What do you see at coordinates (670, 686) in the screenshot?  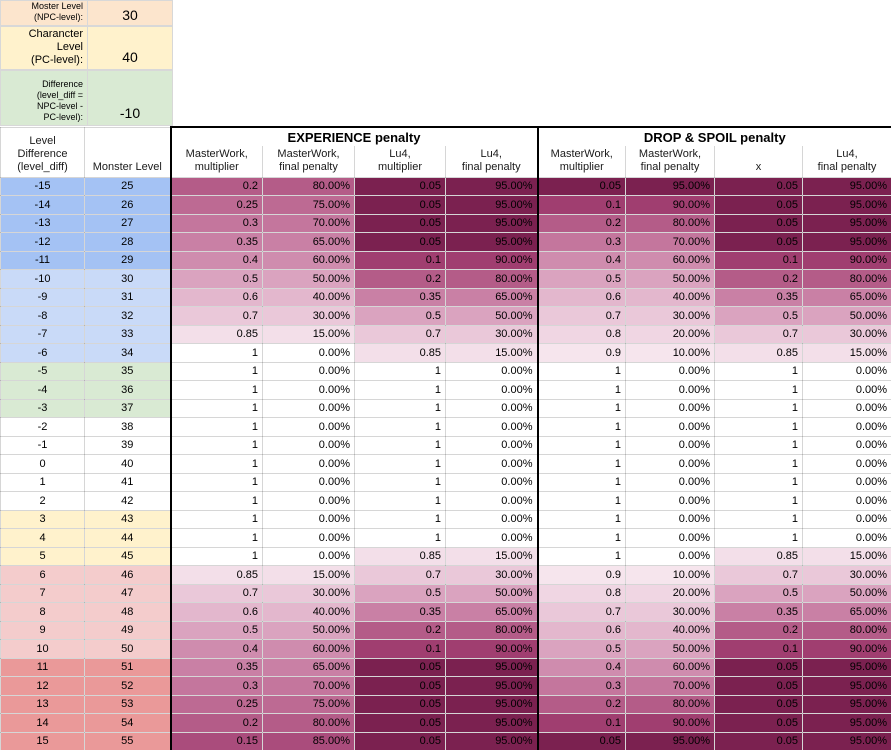 I see `penalty-cell: 70.00%` at bounding box center [670, 686].